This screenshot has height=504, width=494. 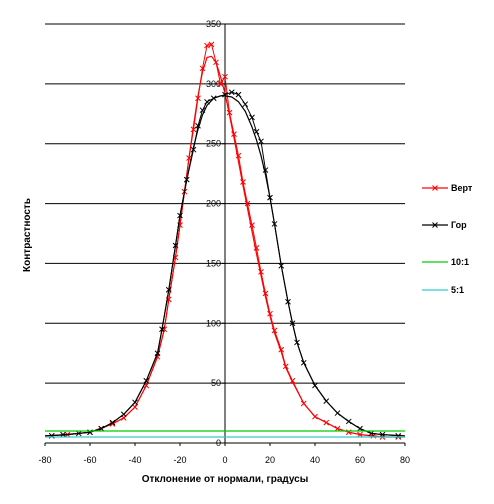 What do you see at coordinates (360, 460) in the screenshot?
I see `x-tick-label: 60` at bounding box center [360, 460].